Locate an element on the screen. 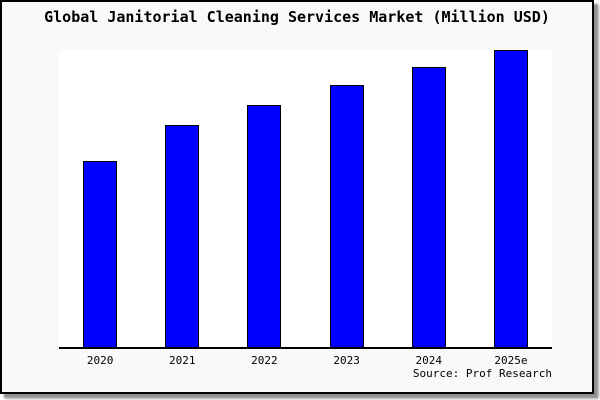 The height and width of the screenshot is (400, 600). x-tick-label-2025e: 2025e is located at coordinates (511, 360).